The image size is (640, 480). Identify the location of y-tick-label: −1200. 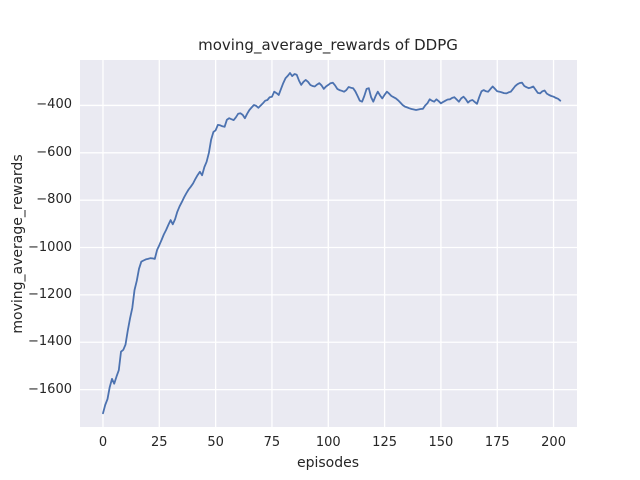
(50, 294).